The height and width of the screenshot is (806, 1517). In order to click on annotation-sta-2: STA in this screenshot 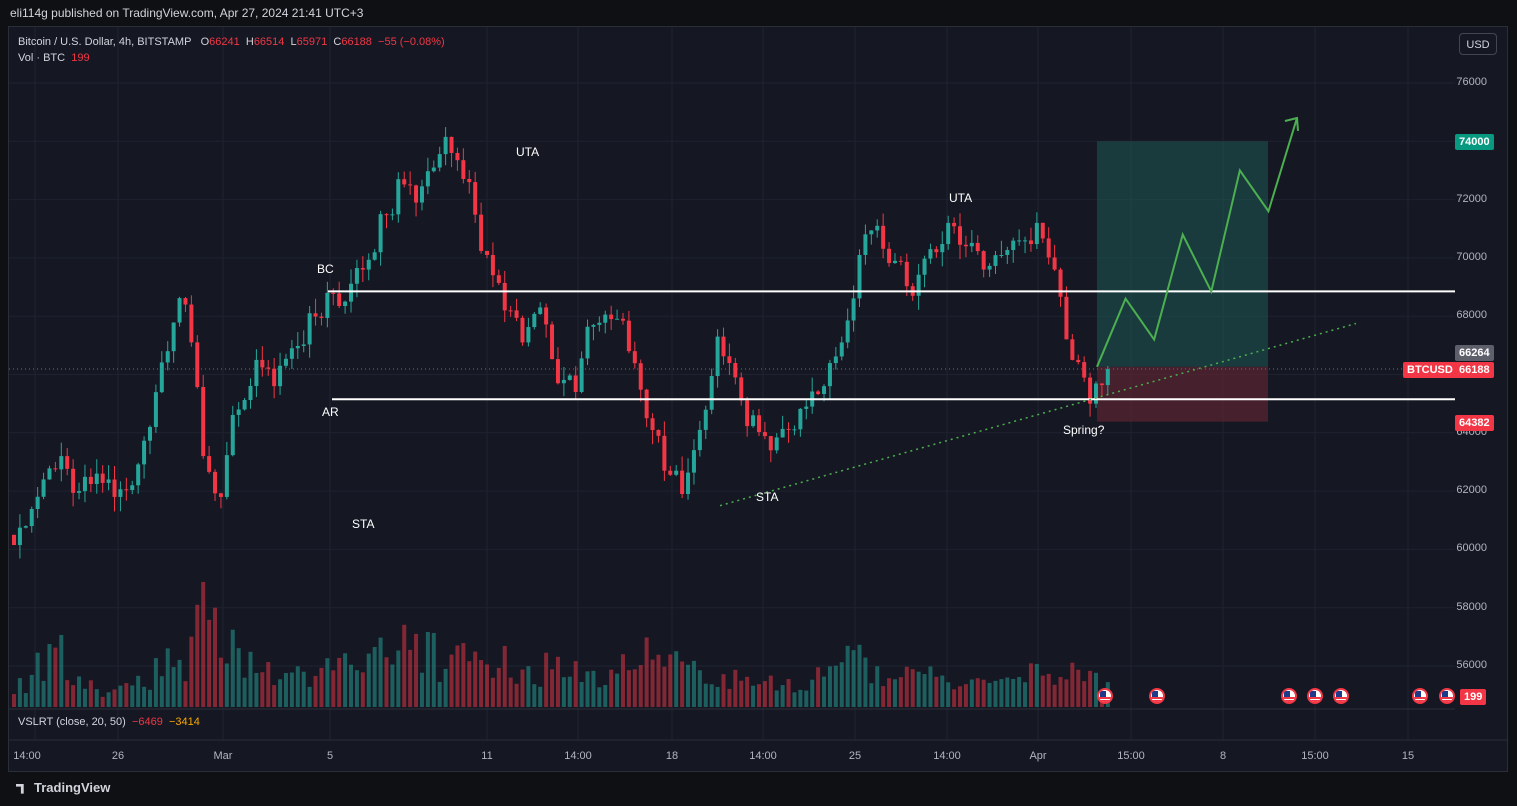, I will do `click(767, 497)`.